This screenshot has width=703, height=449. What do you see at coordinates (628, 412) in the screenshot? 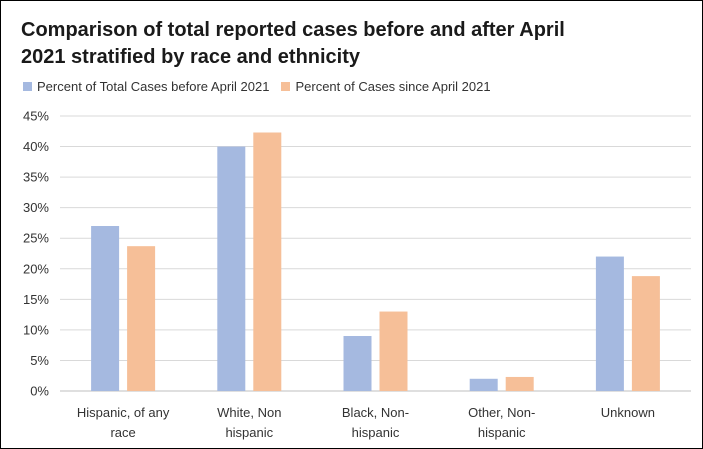
I see `x-category-label: Unknown` at bounding box center [628, 412].